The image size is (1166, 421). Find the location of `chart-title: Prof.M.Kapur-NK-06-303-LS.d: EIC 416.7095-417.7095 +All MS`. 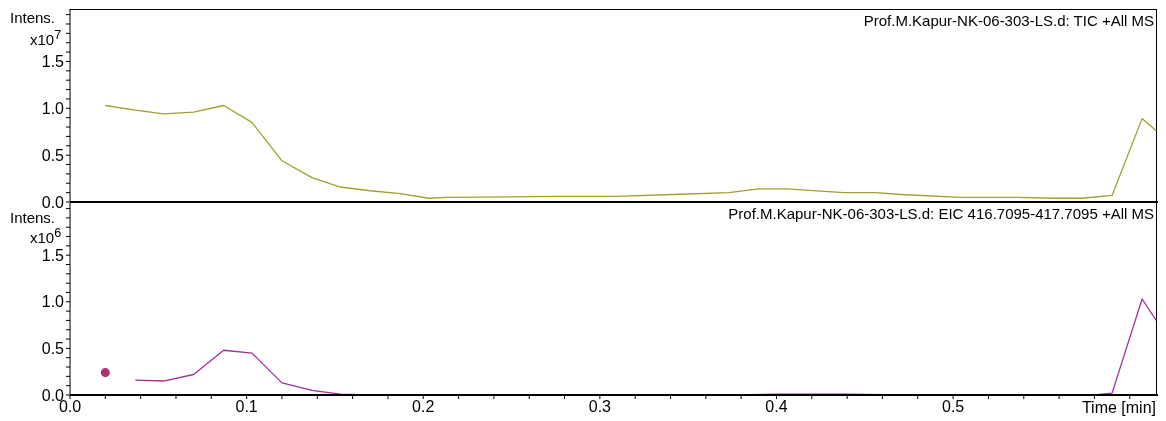

chart-title: Prof.M.Kapur-NK-06-303-LS.d: EIC 416.7095-417.7095 +All MS is located at coordinates (941, 213).